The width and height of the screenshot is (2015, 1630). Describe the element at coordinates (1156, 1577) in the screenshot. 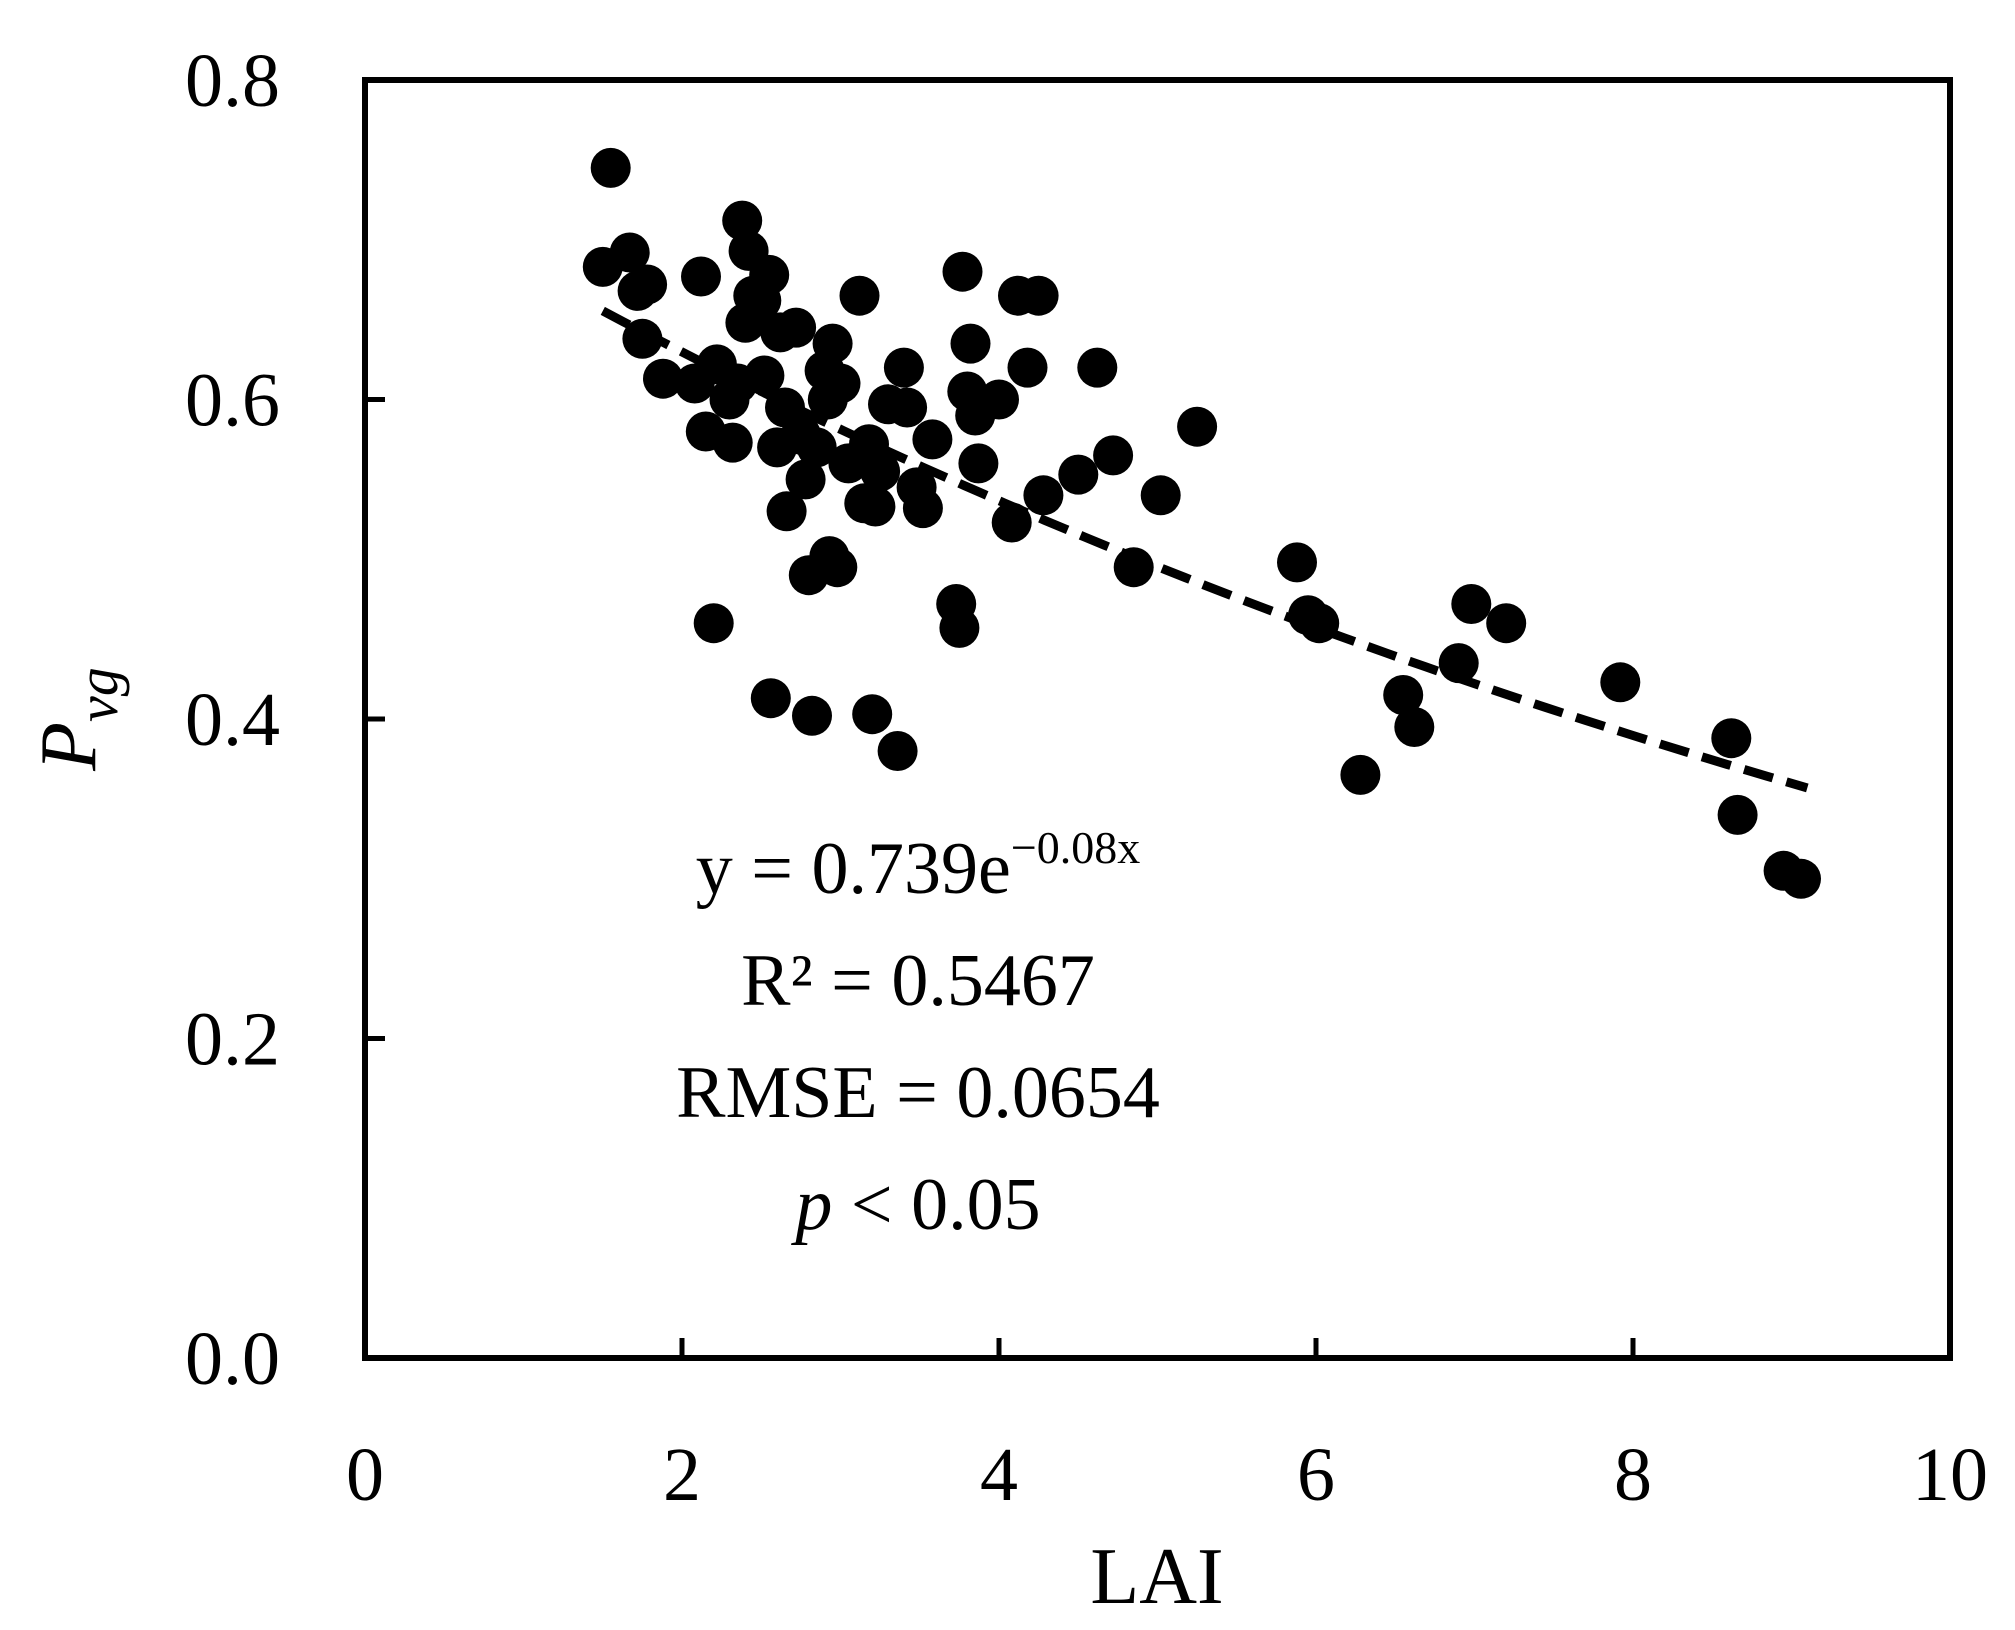

I see `x-axis-title: LAI` at that location.